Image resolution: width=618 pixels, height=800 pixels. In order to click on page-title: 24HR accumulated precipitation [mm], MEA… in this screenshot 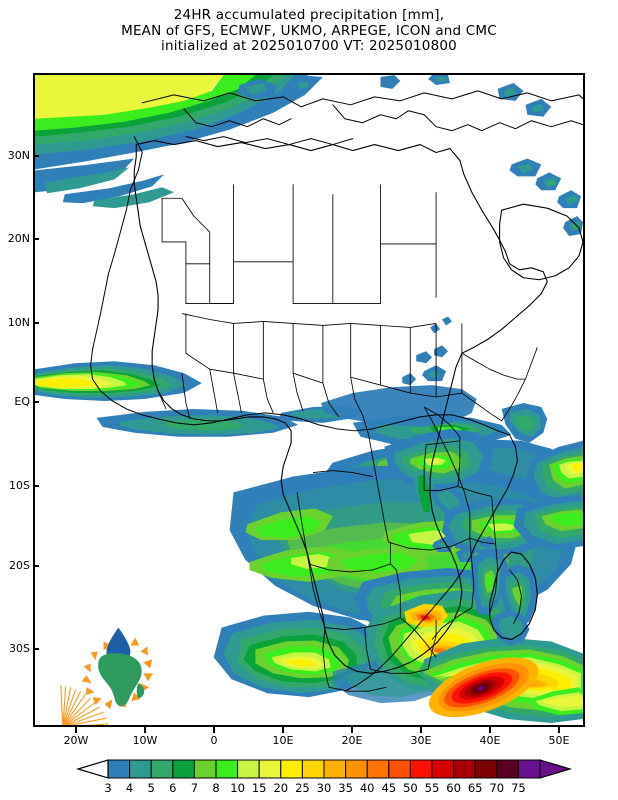, I will do `click(309, 31)`.